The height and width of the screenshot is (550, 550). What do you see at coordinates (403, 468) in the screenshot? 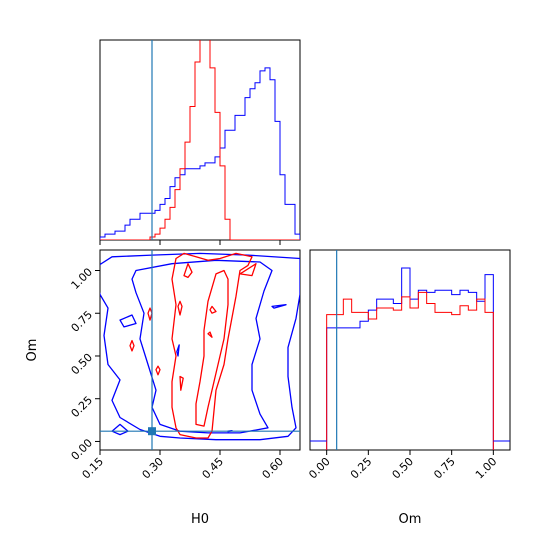
I see `om-x-tick-label-2: 0.50` at bounding box center [403, 468].